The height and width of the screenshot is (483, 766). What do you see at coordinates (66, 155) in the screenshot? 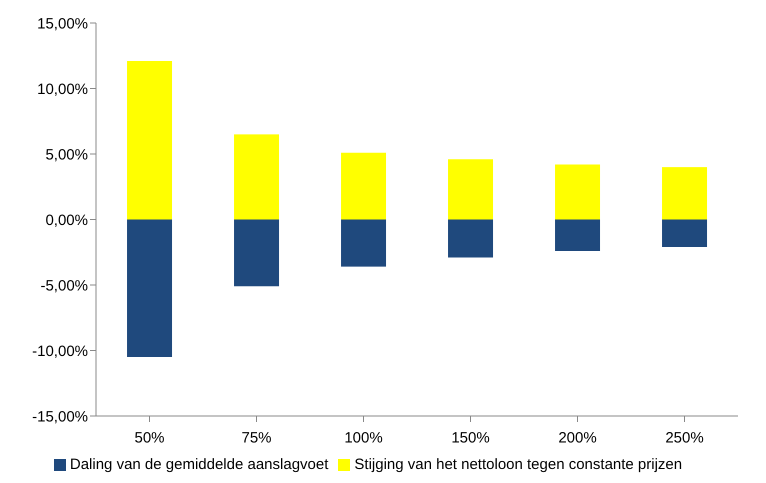
I see `y-tick-label: 5,00%` at bounding box center [66, 155].